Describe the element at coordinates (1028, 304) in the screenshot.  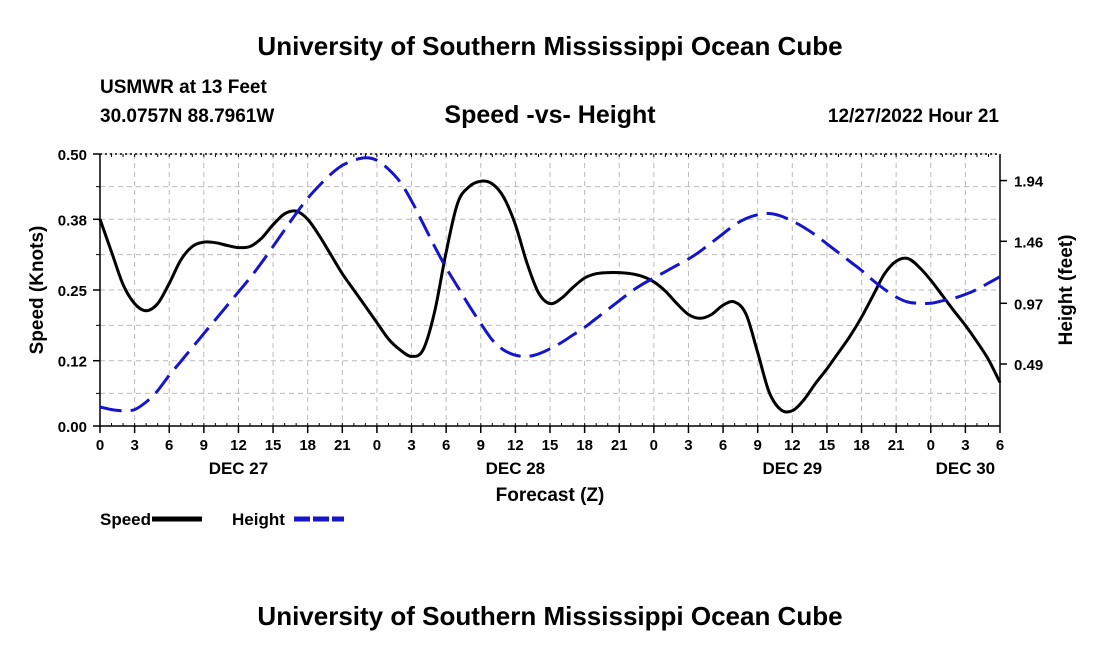
I see `y2-tick-label: 0.97` at that location.